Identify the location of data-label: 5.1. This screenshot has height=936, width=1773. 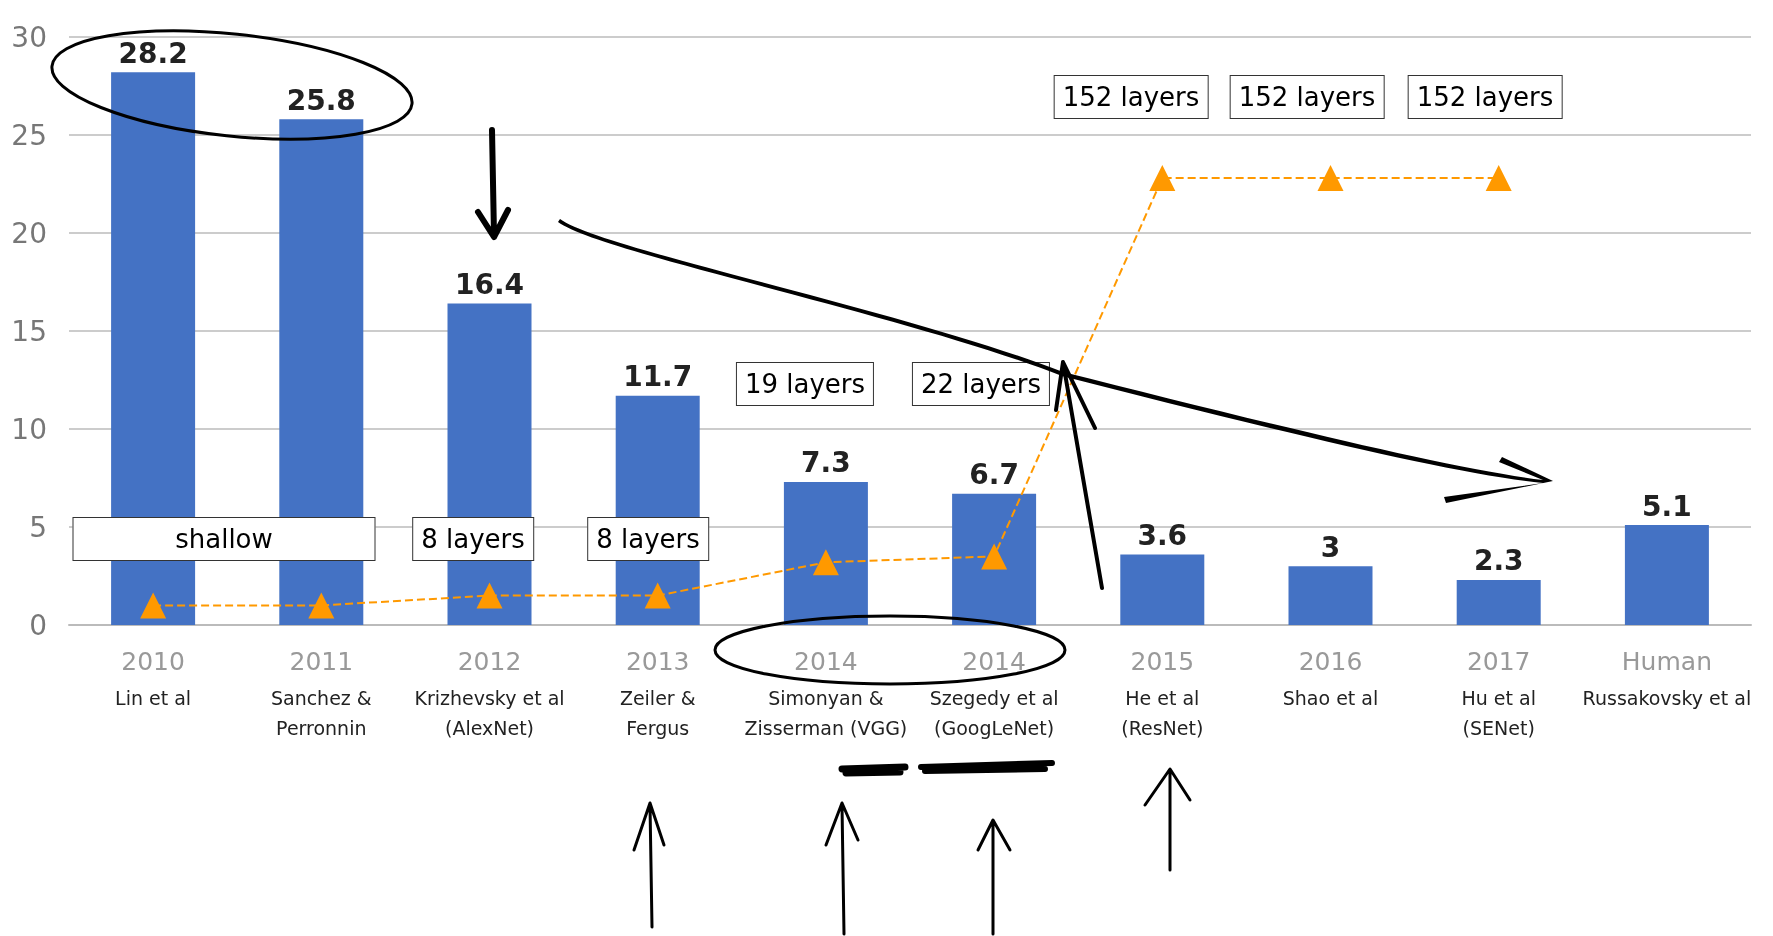
(1667, 506).